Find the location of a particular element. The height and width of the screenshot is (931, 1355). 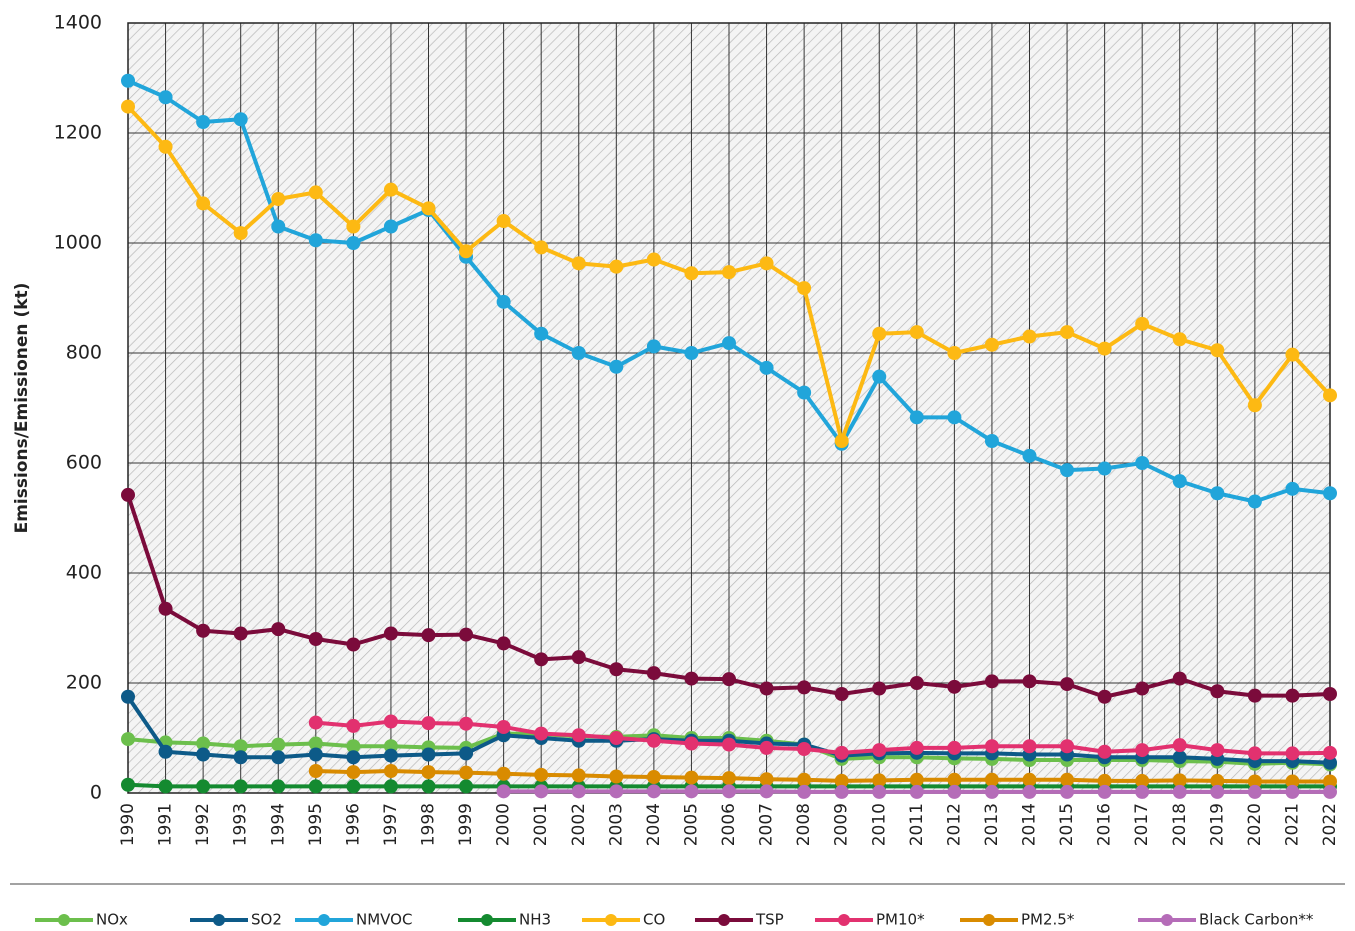

y-tick-label: 1000 is located at coordinates (78, 243).